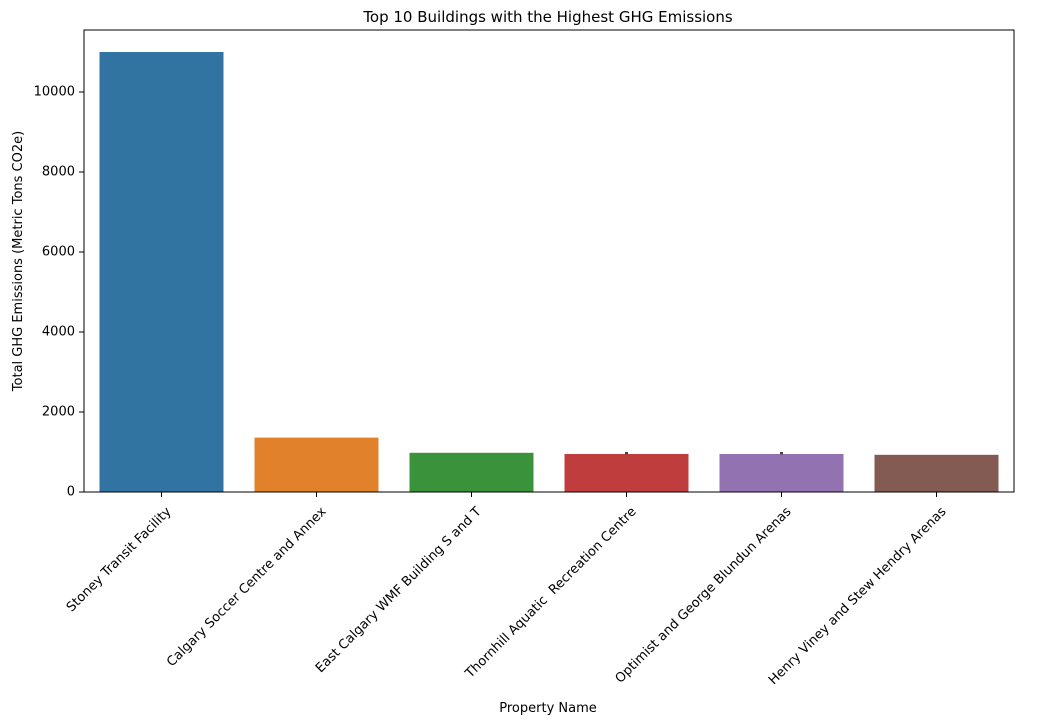  Describe the element at coordinates (399, 590) in the screenshot. I see `x-tick-label: East Calgary WMF Building S and T` at that location.